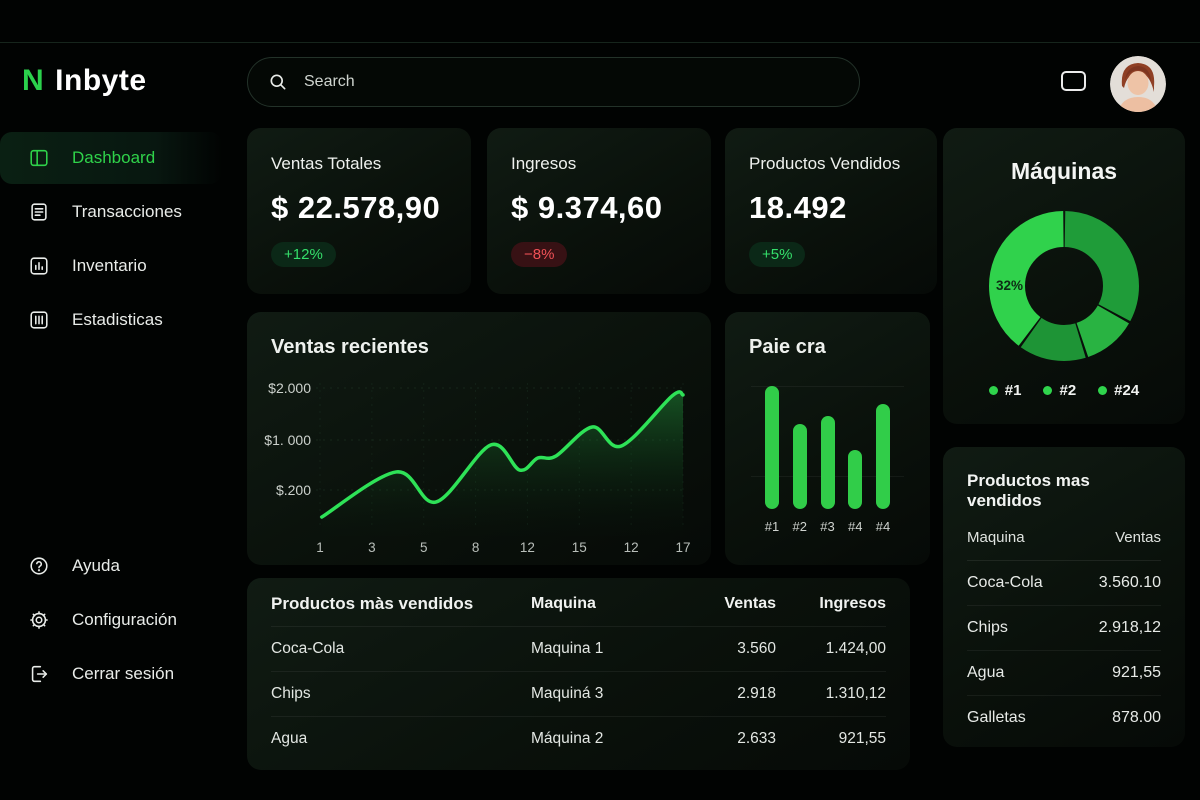  What do you see at coordinates (111, 674) in the screenshot?
I see `sidebar-item-cerrar-sesion: Cerrar sesión` at bounding box center [111, 674].